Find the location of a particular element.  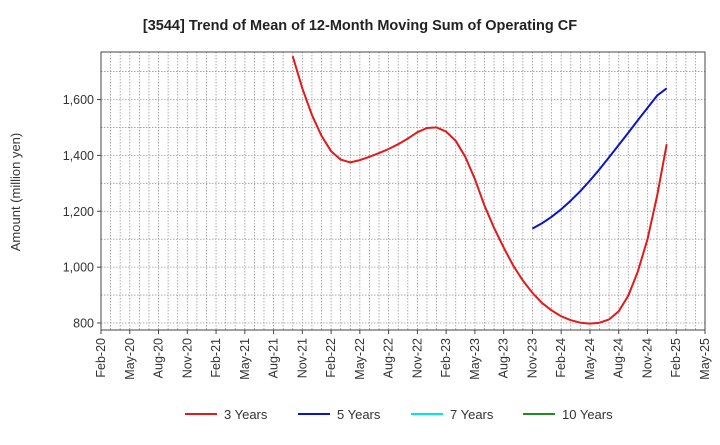

x-tick-label: Nov-20 is located at coordinates (187, 358).